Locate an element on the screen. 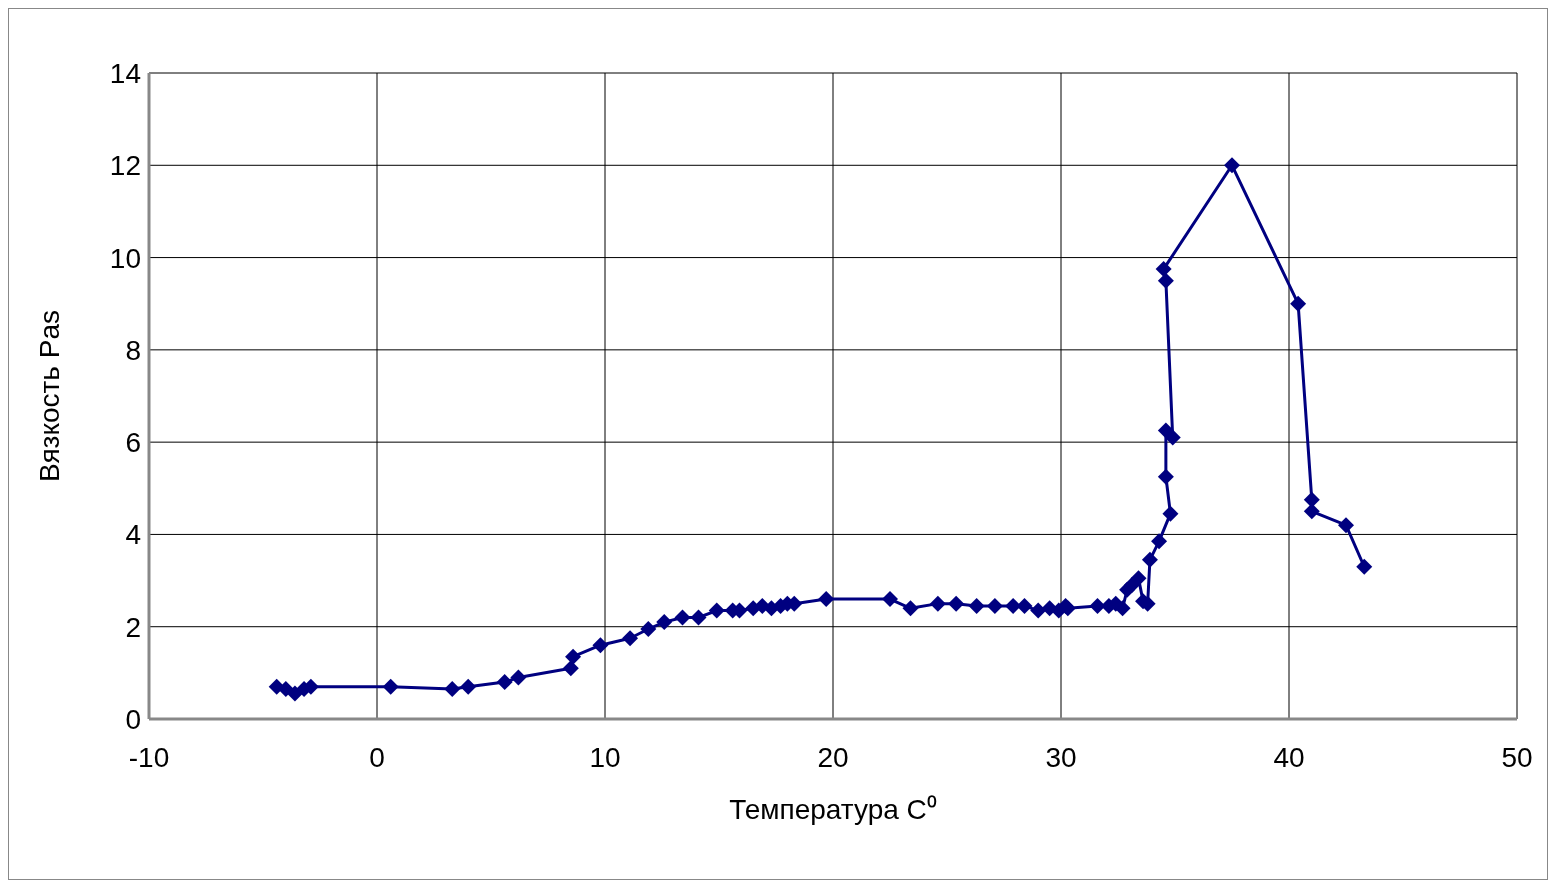 This screenshot has height=889, width=1554. y-tick-label: 14 is located at coordinates (125, 73).